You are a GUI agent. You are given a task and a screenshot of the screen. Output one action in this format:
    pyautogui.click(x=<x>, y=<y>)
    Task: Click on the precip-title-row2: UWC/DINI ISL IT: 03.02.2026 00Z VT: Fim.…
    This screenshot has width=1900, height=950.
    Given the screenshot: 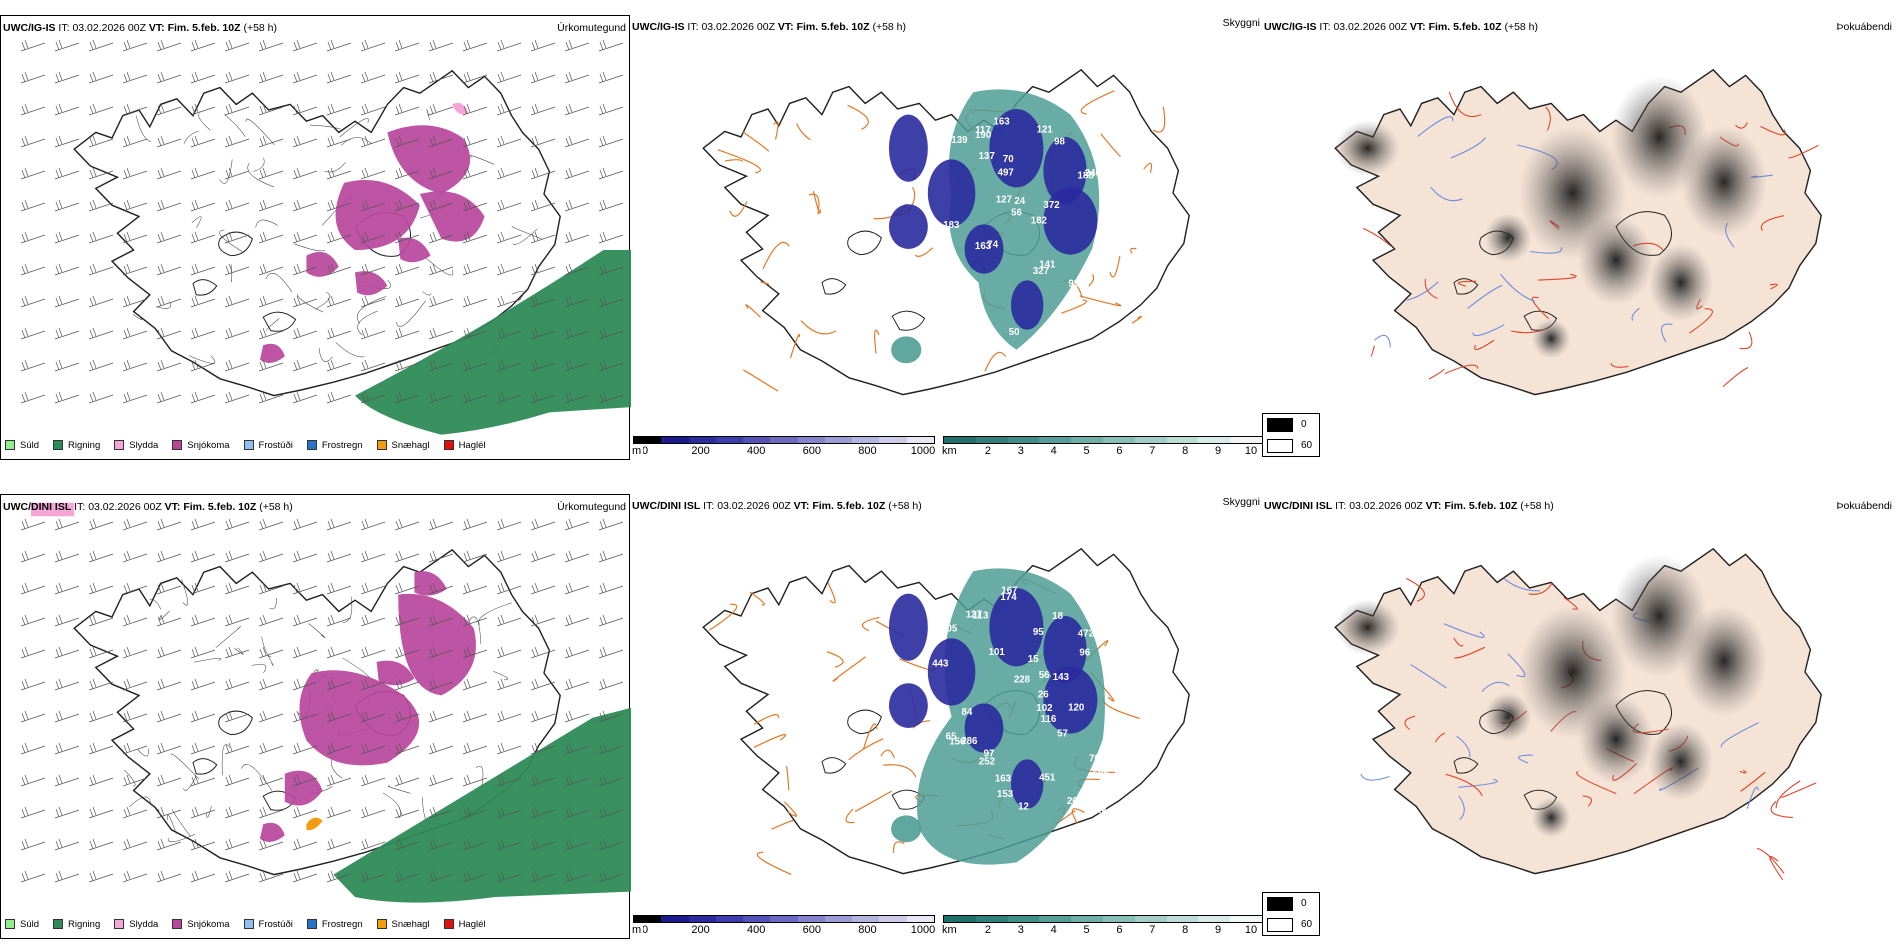 What is the action you would take?
    pyautogui.click(x=148, y=507)
    